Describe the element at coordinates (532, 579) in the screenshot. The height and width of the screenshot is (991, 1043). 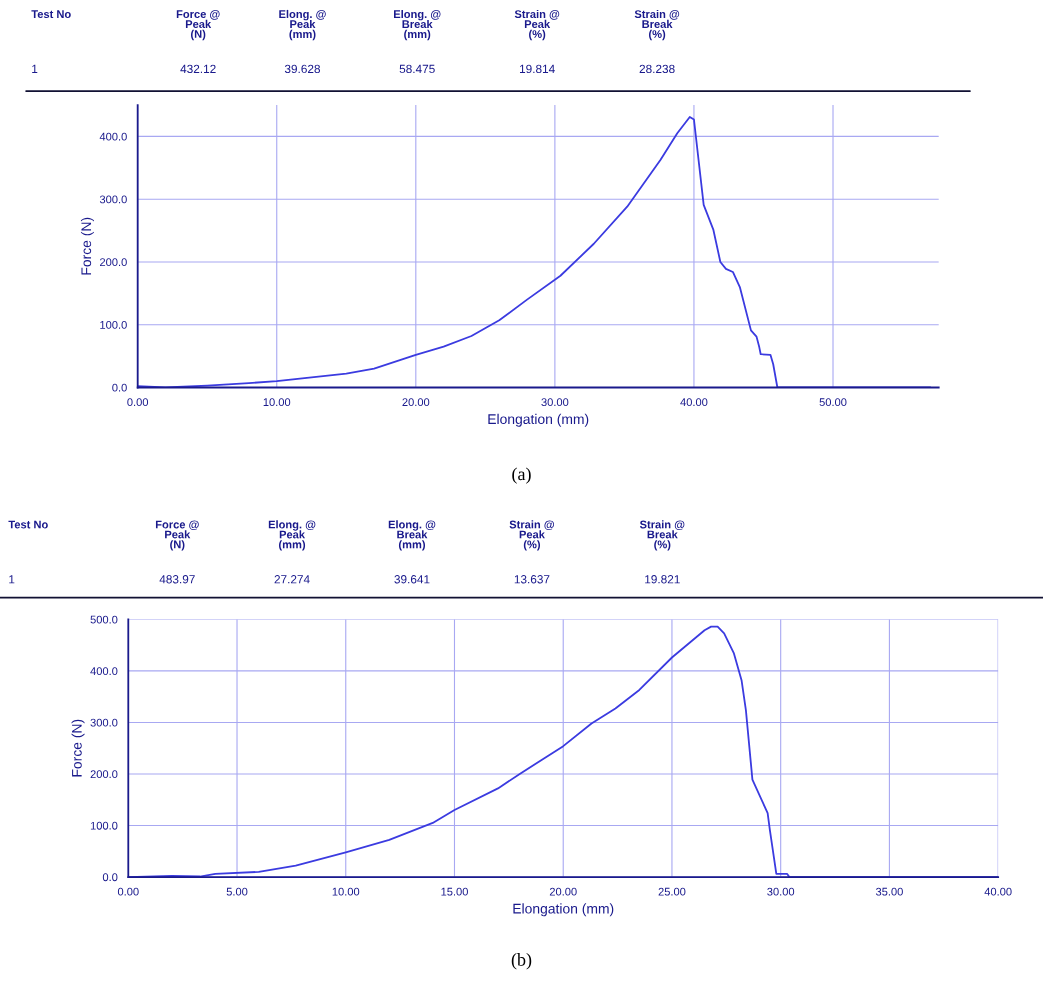
I see `text: 13.637` at that location.